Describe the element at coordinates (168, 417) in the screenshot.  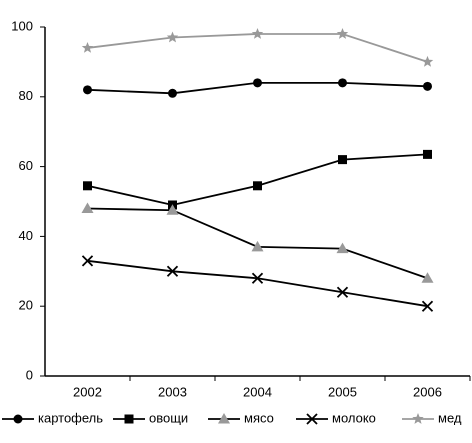
I see `legend-label: овощи` at that location.